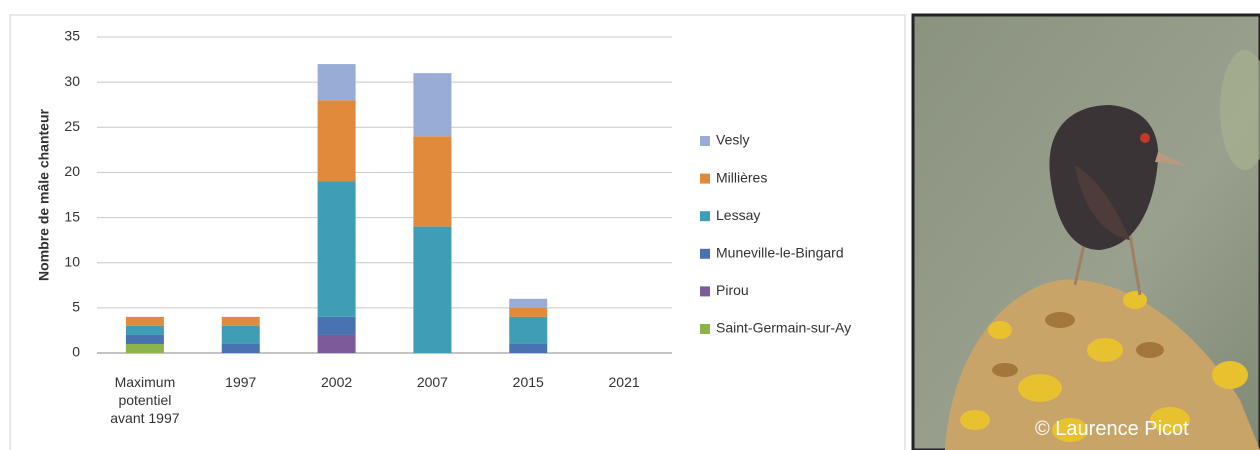  What do you see at coordinates (241, 382) in the screenshot?
I see `x-tick-label: 1997` at bounding box center [241, 382].